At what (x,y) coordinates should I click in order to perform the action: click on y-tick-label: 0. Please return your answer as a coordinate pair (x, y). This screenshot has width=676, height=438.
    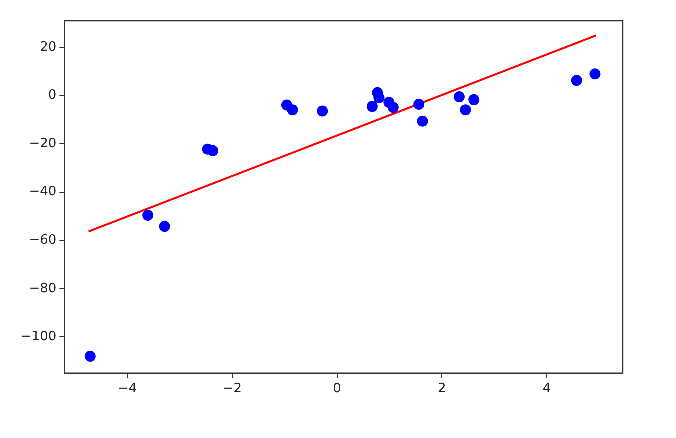
    Looking at the image, I should click on (52, 96).